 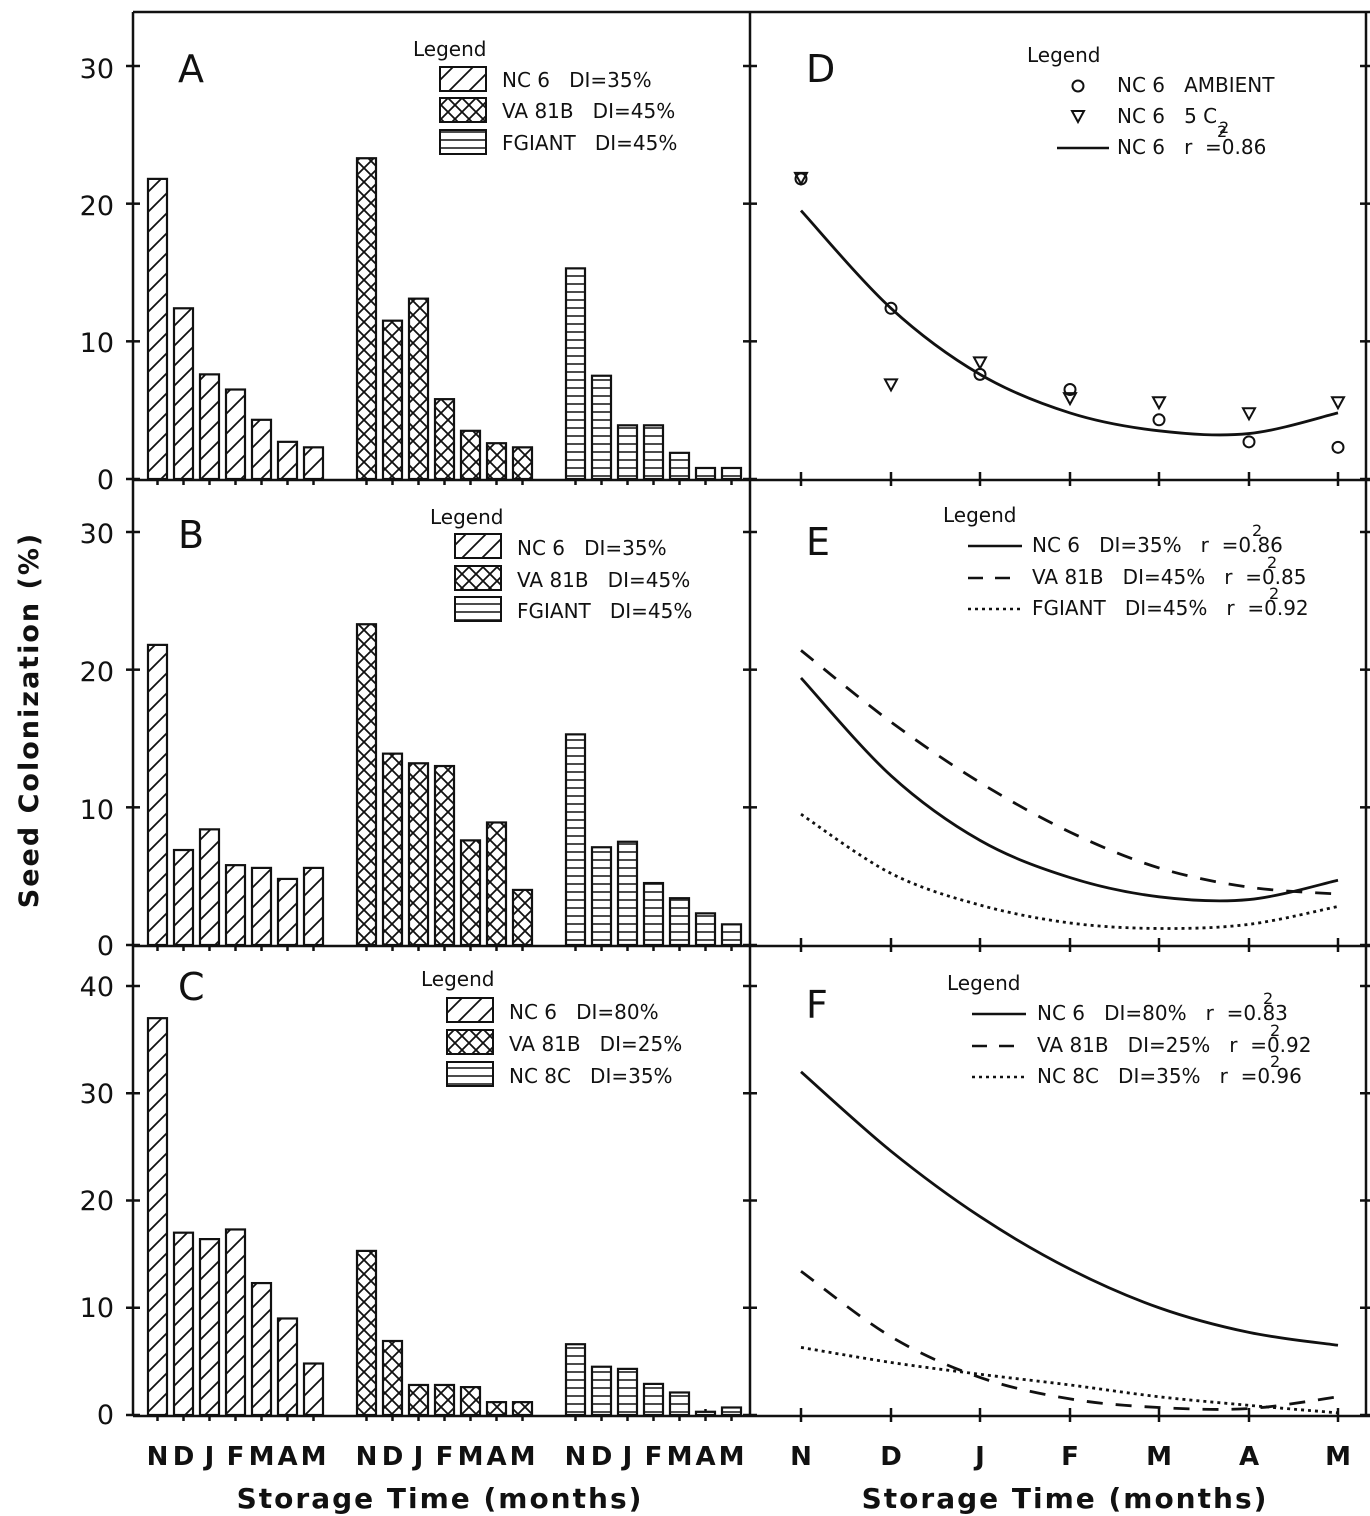 I want to click on x-tick-label-group2-5: M, so click(x=471, y=1457).